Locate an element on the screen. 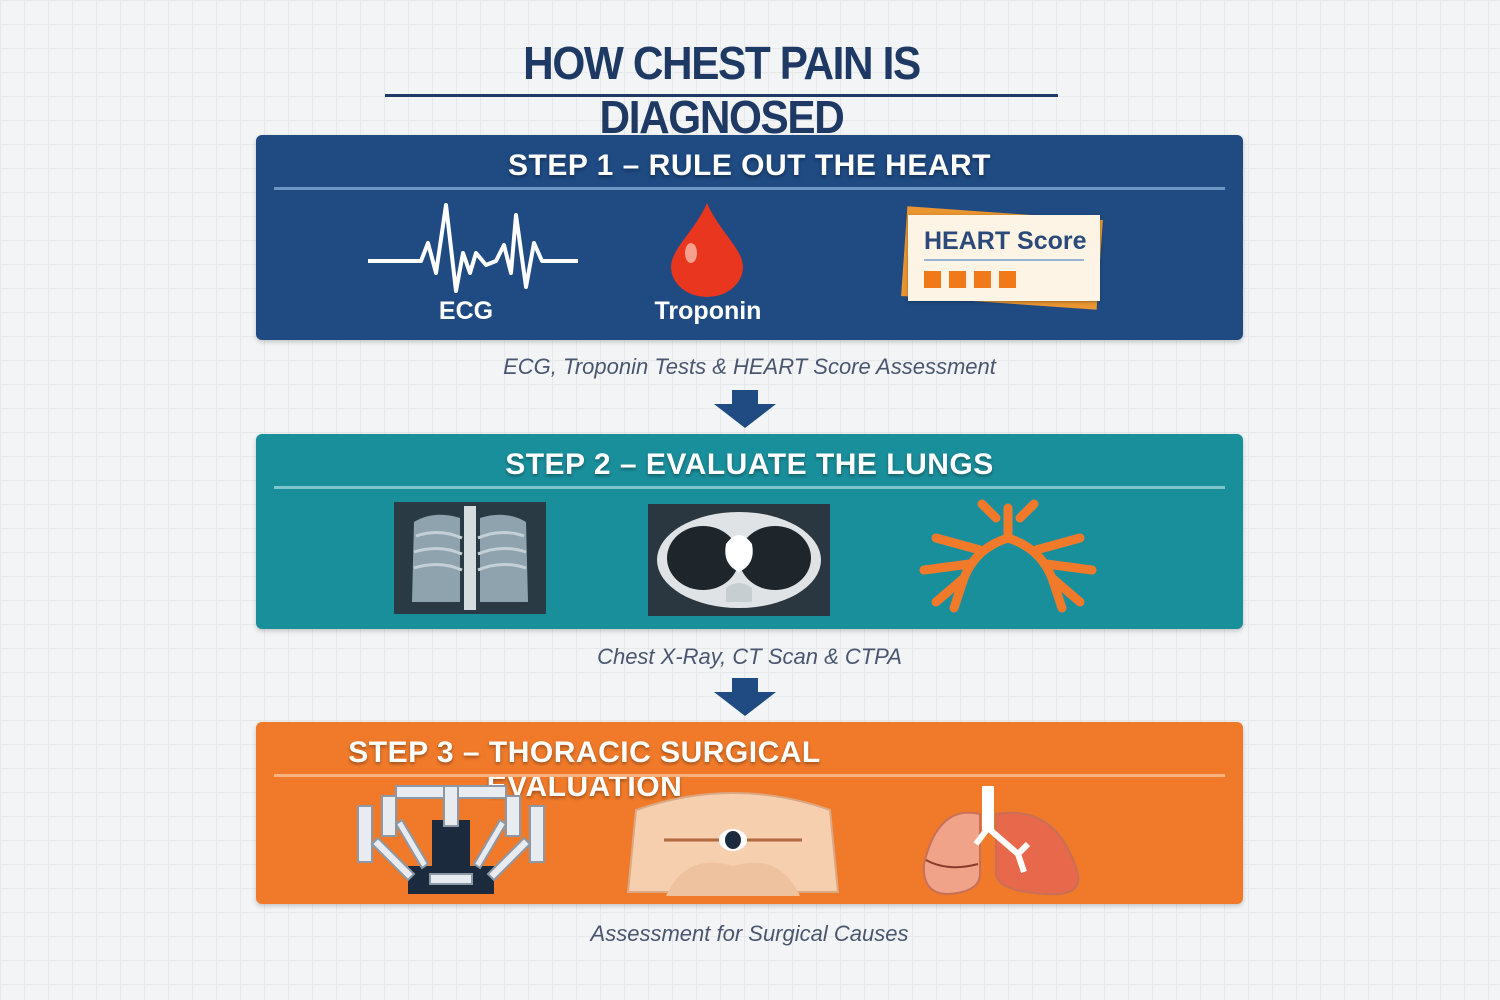 This screenshot has width=1500, height=1000. surgical-robot-icon is located at coordinates (451, 839).